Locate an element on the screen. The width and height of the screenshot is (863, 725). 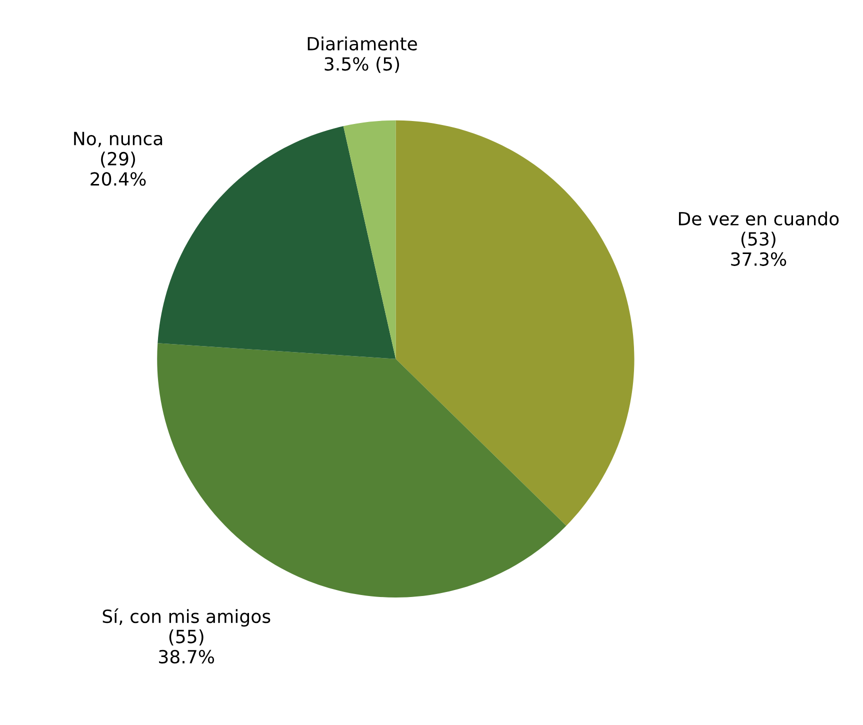
data-label: (53) 37.3% is located at coordinates (758, 249).